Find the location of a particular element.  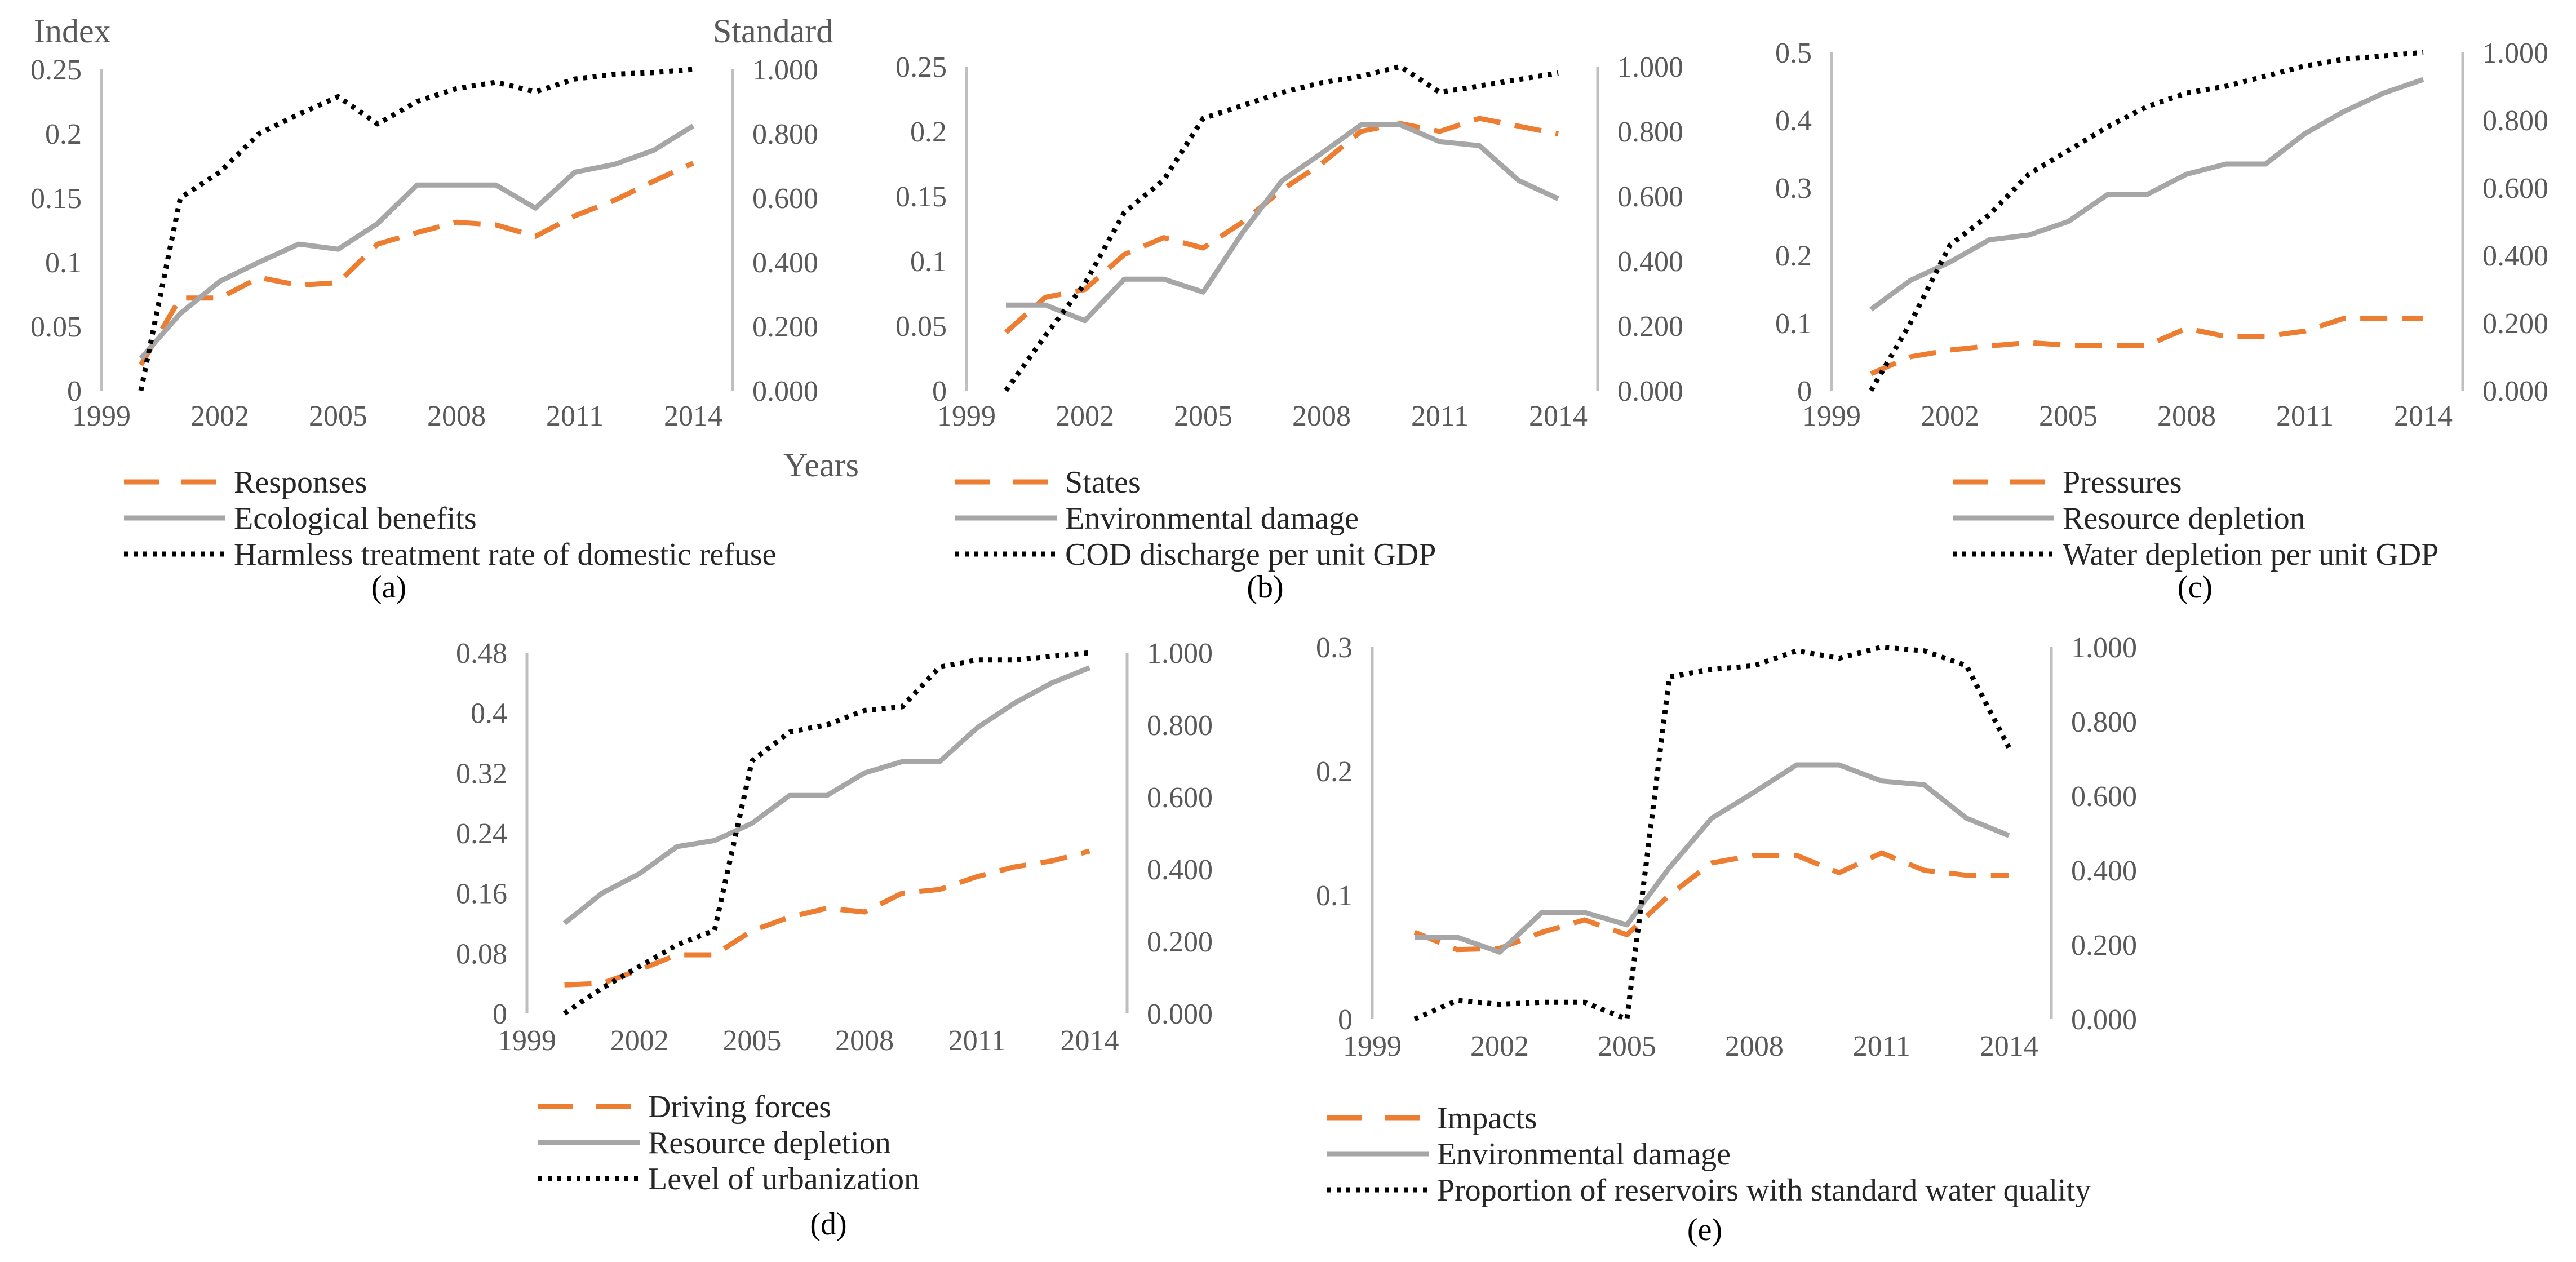

legend-label: Driving forces is located at coordinates (740, 1107).